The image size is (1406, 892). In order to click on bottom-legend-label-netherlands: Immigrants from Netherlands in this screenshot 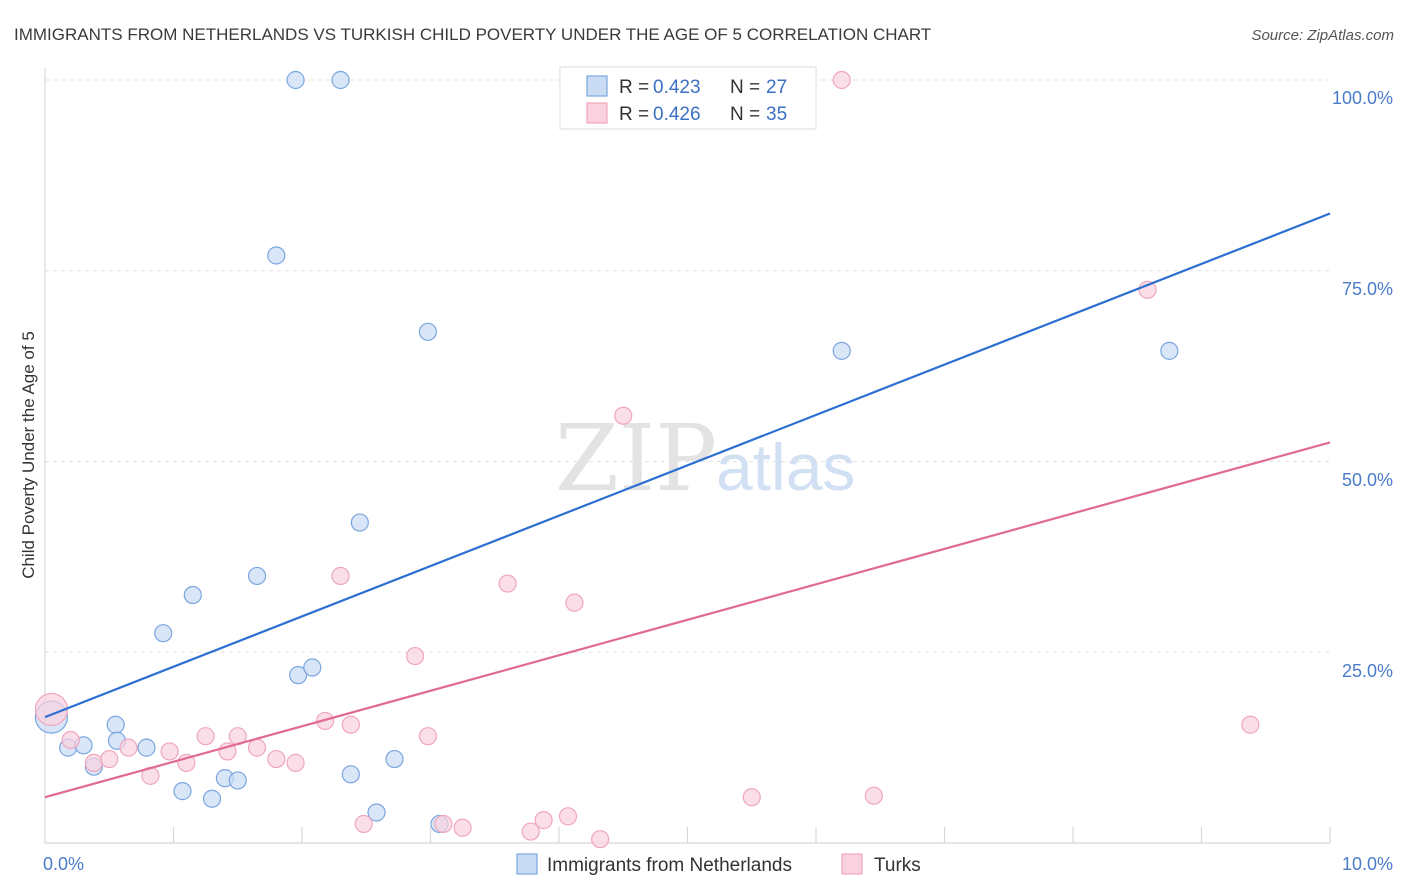, I will do `click(669, 865)`.